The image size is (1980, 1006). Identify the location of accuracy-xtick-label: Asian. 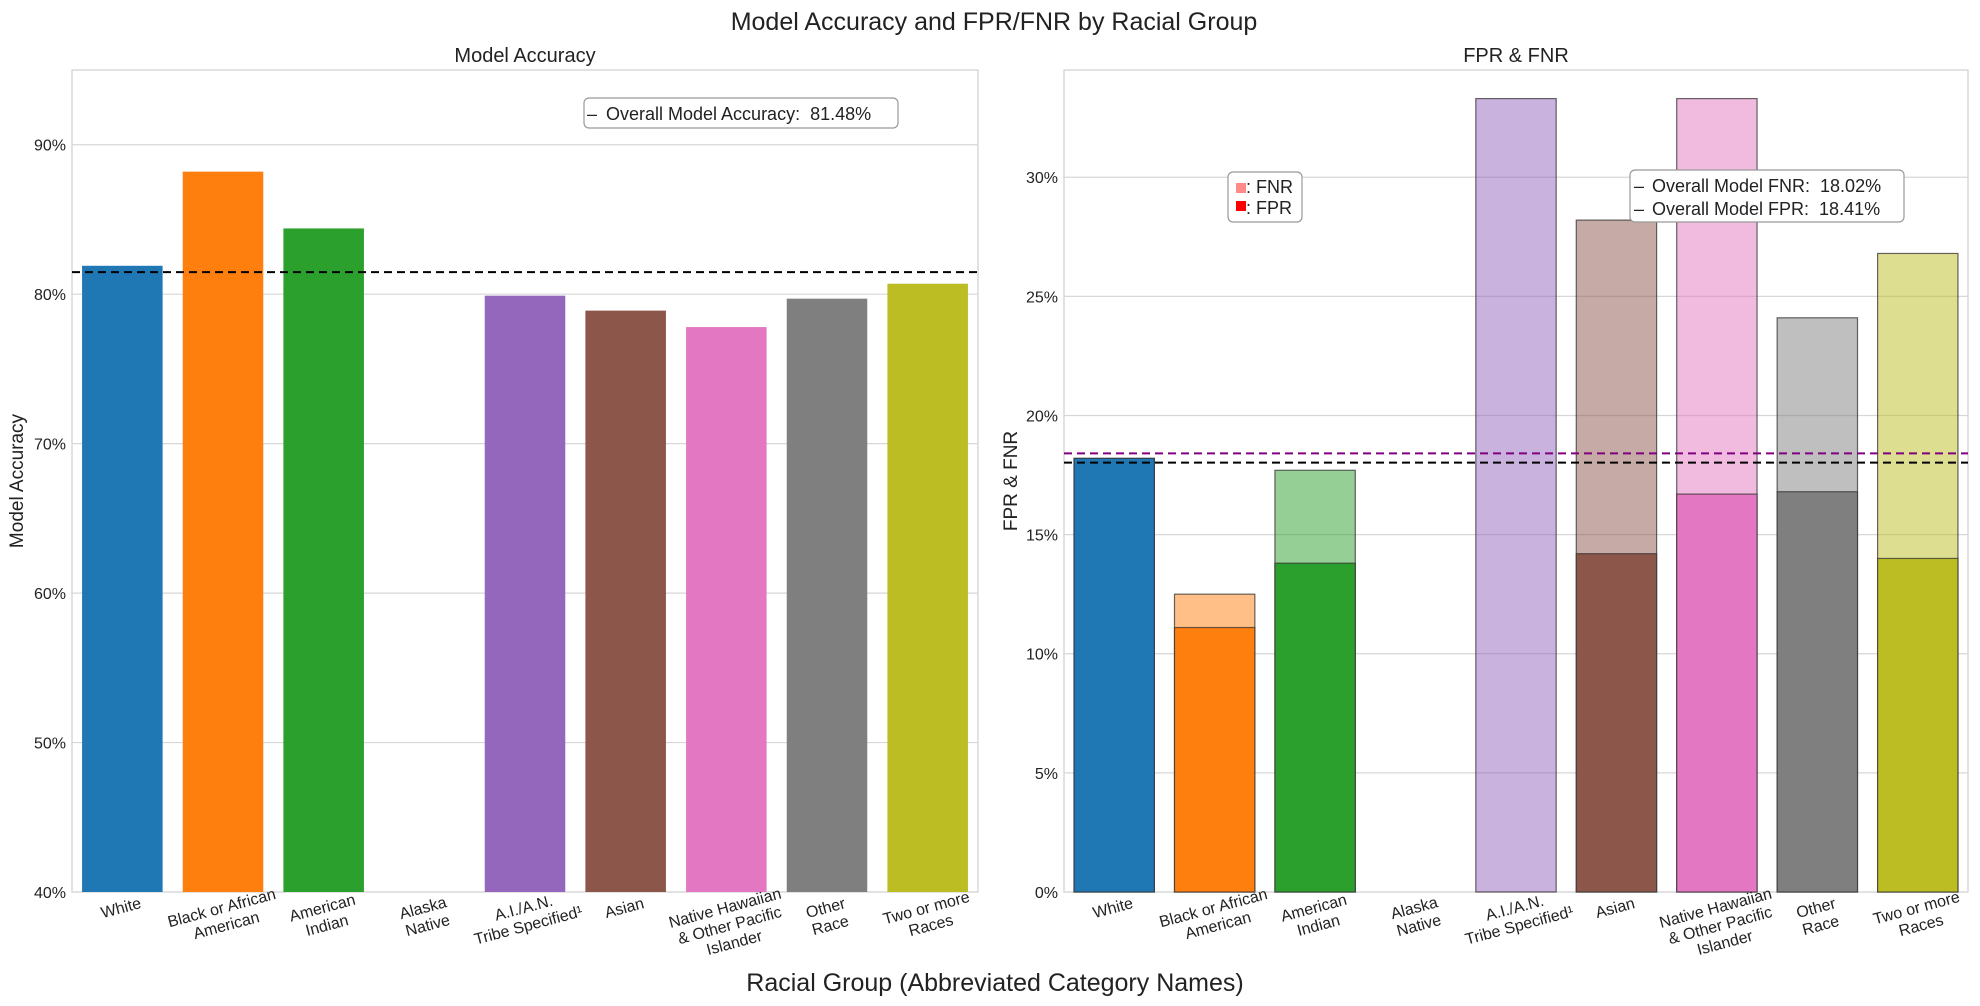
(624, 908).